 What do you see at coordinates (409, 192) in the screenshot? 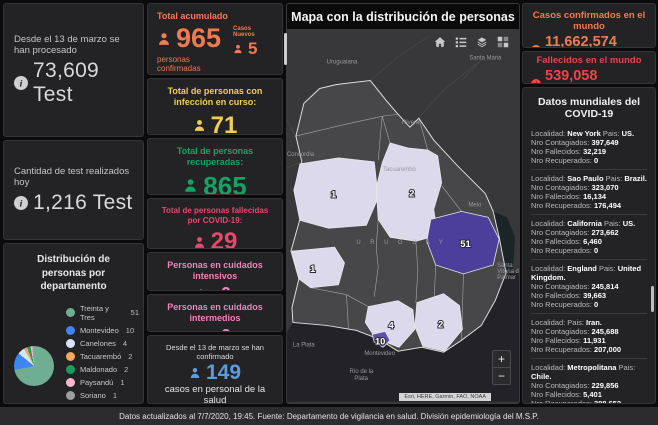
I see `department-tacuarembo` at bounding box center [409, 192].